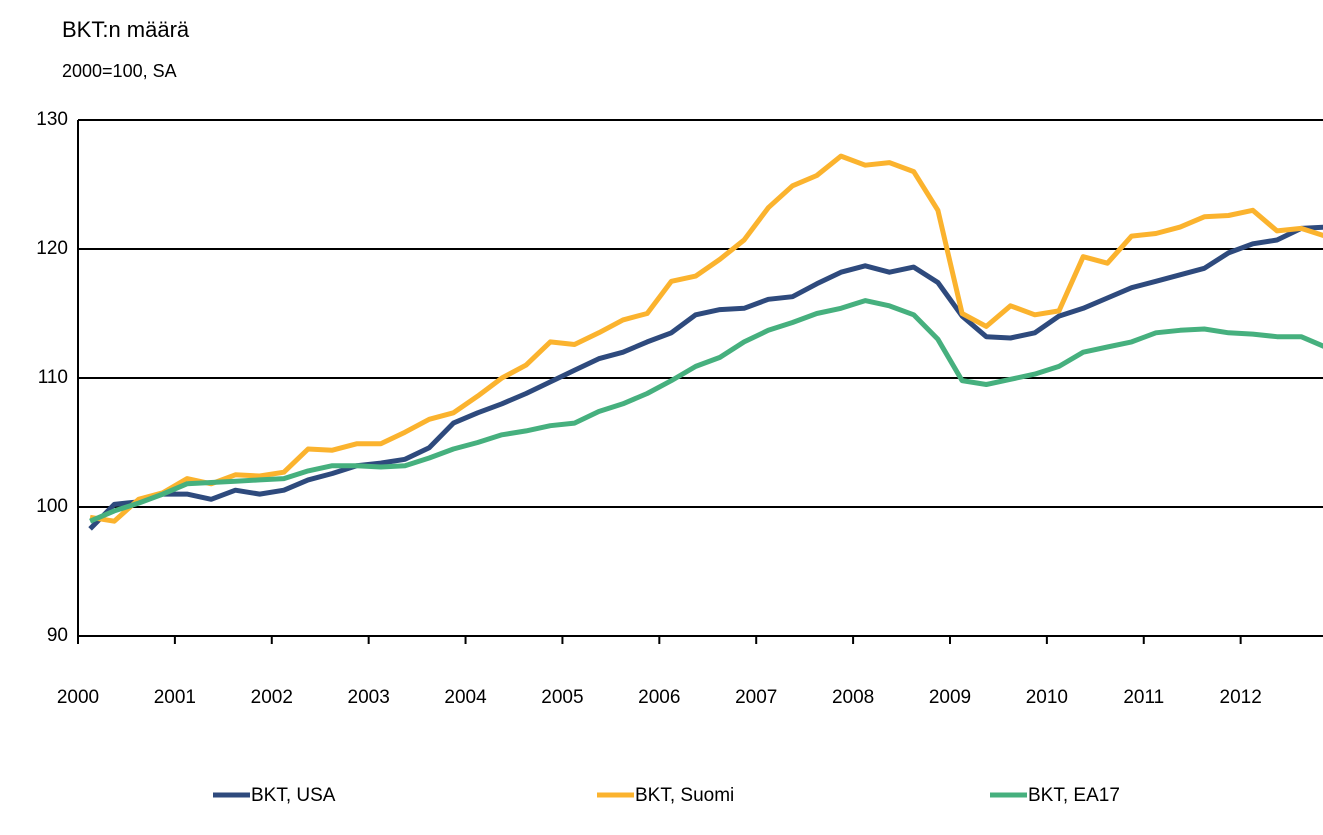 This screenshot has width=1323, height=835. I want to click on x-tick-label: 2005, so click(562, 697).